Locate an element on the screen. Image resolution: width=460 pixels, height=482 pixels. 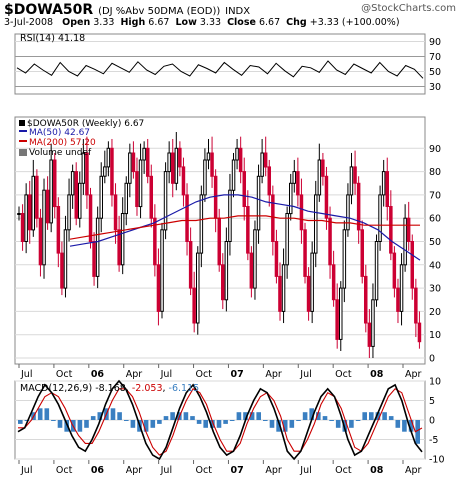
close-value: 6.67 is located at coordinates (269, 22).